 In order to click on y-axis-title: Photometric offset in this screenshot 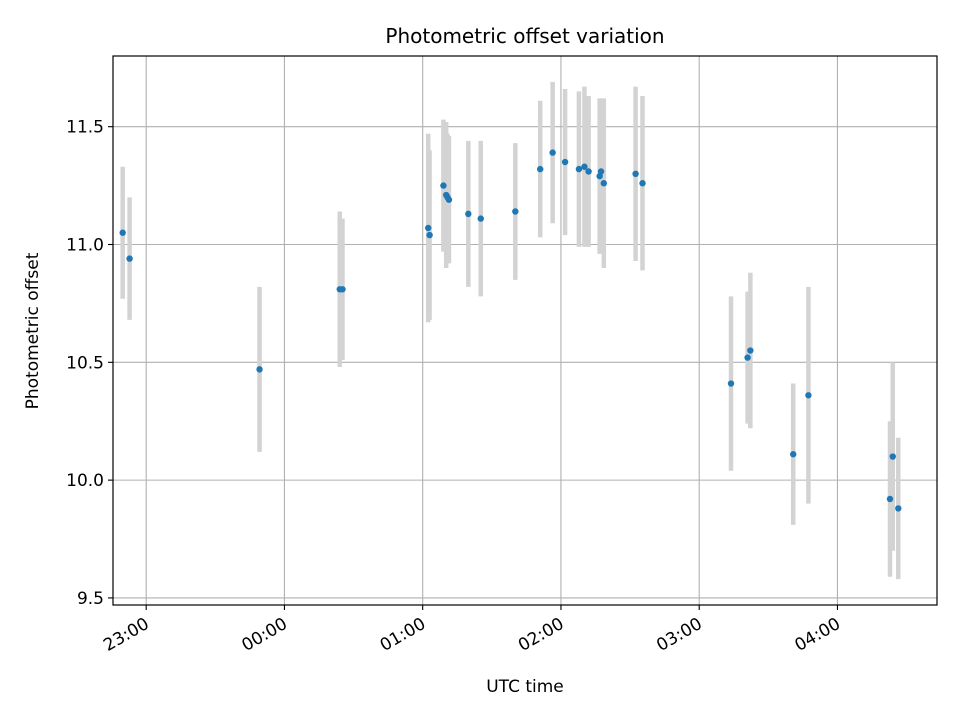, I will do `click(33, 330)`.